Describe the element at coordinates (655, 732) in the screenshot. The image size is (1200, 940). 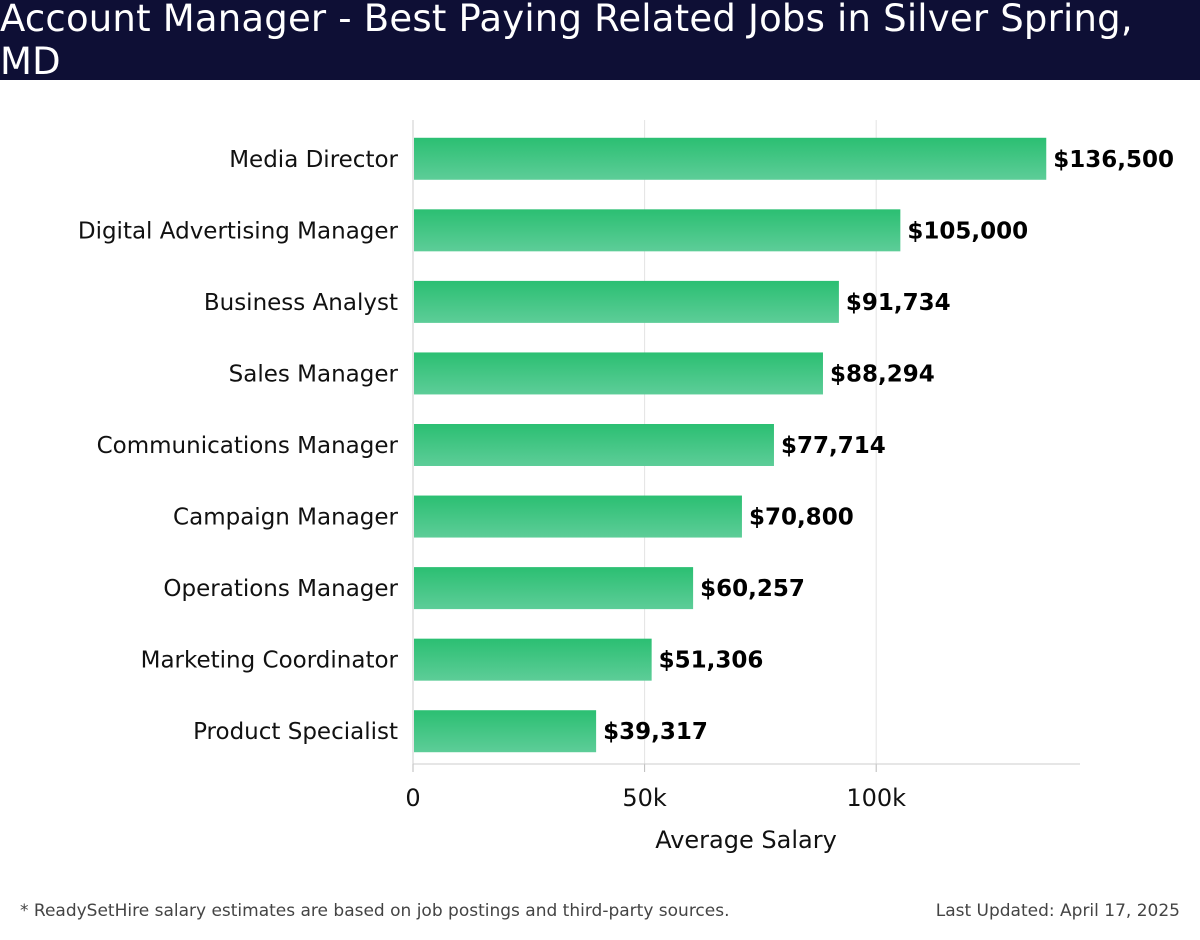
I see `value-label: $39,317` at that location.